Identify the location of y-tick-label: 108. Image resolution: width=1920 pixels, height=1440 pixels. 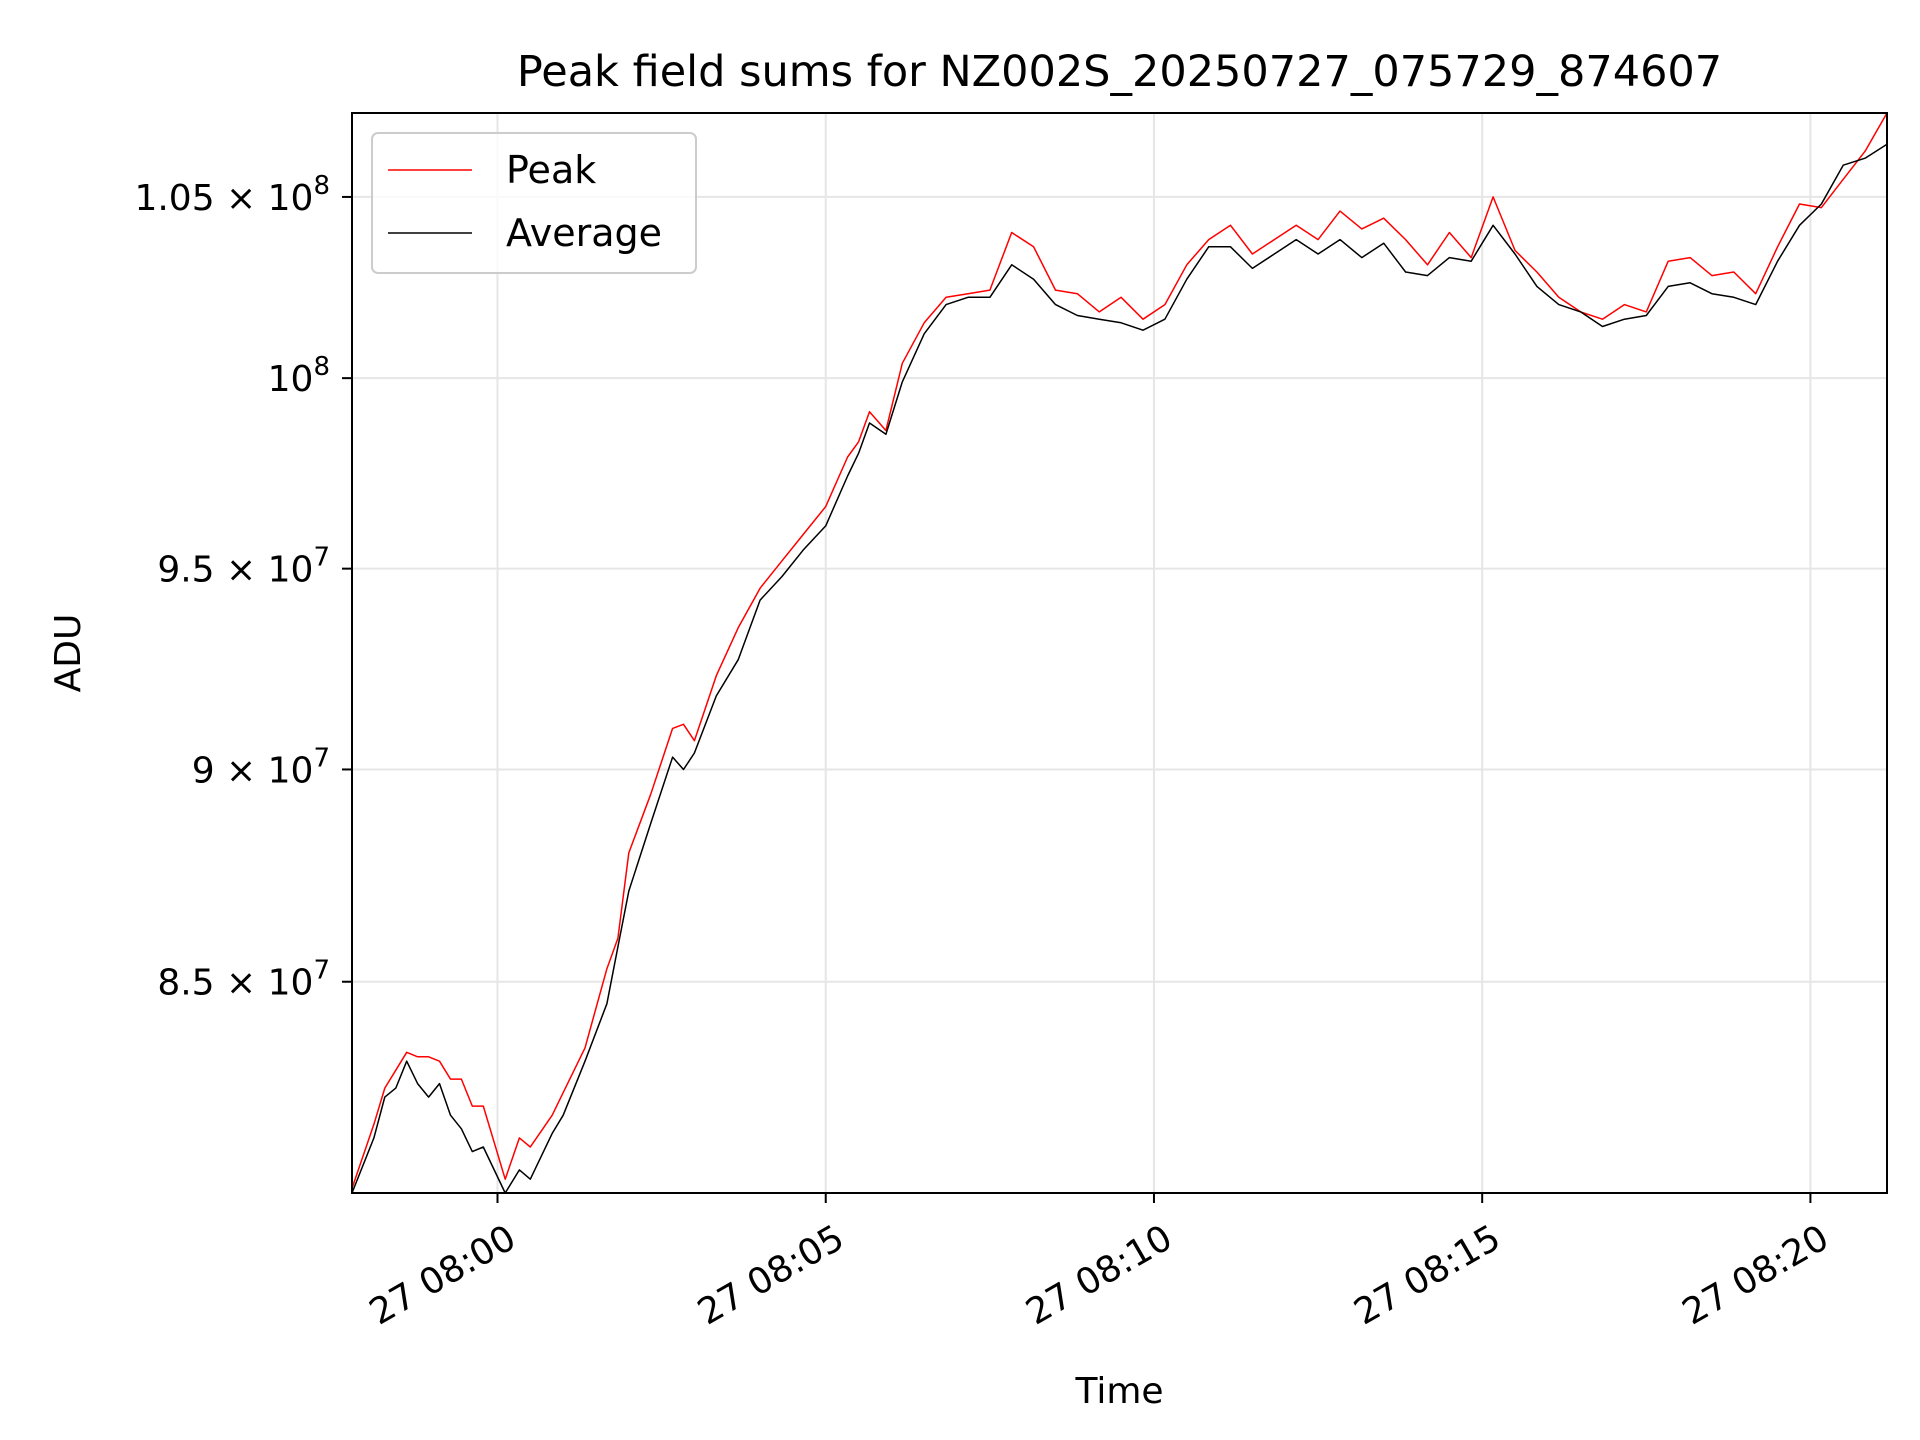
(299, 376).